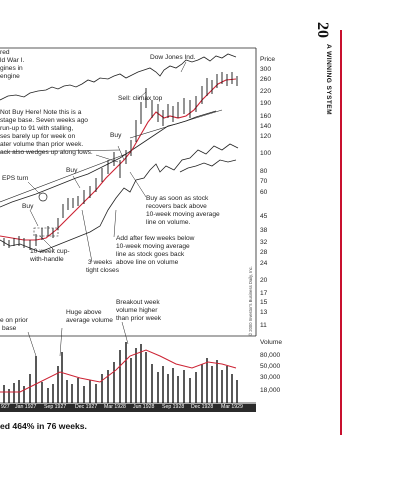  Describe the element at coordinates (264, 192) in the screenshot. I see `price-tick: 60` at that location.